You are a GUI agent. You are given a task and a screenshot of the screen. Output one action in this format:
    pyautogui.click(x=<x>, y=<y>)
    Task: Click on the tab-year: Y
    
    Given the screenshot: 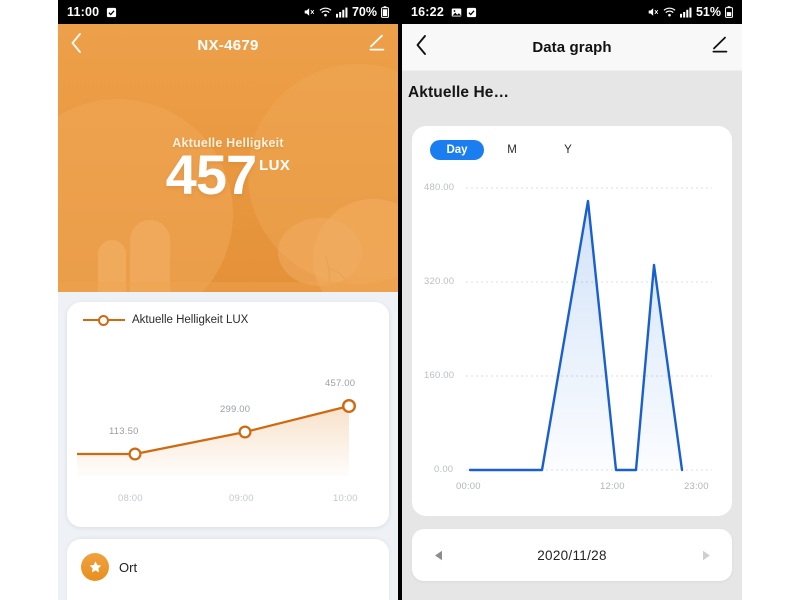 What is the action you would take?
    pyautogui.click(x=568, y=150)
    